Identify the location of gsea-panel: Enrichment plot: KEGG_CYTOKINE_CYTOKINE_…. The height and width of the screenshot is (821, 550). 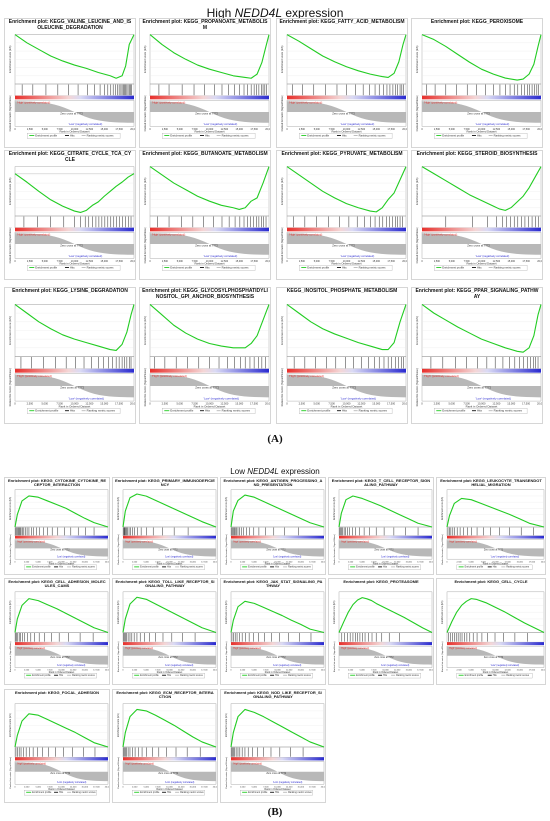
(57, 526).